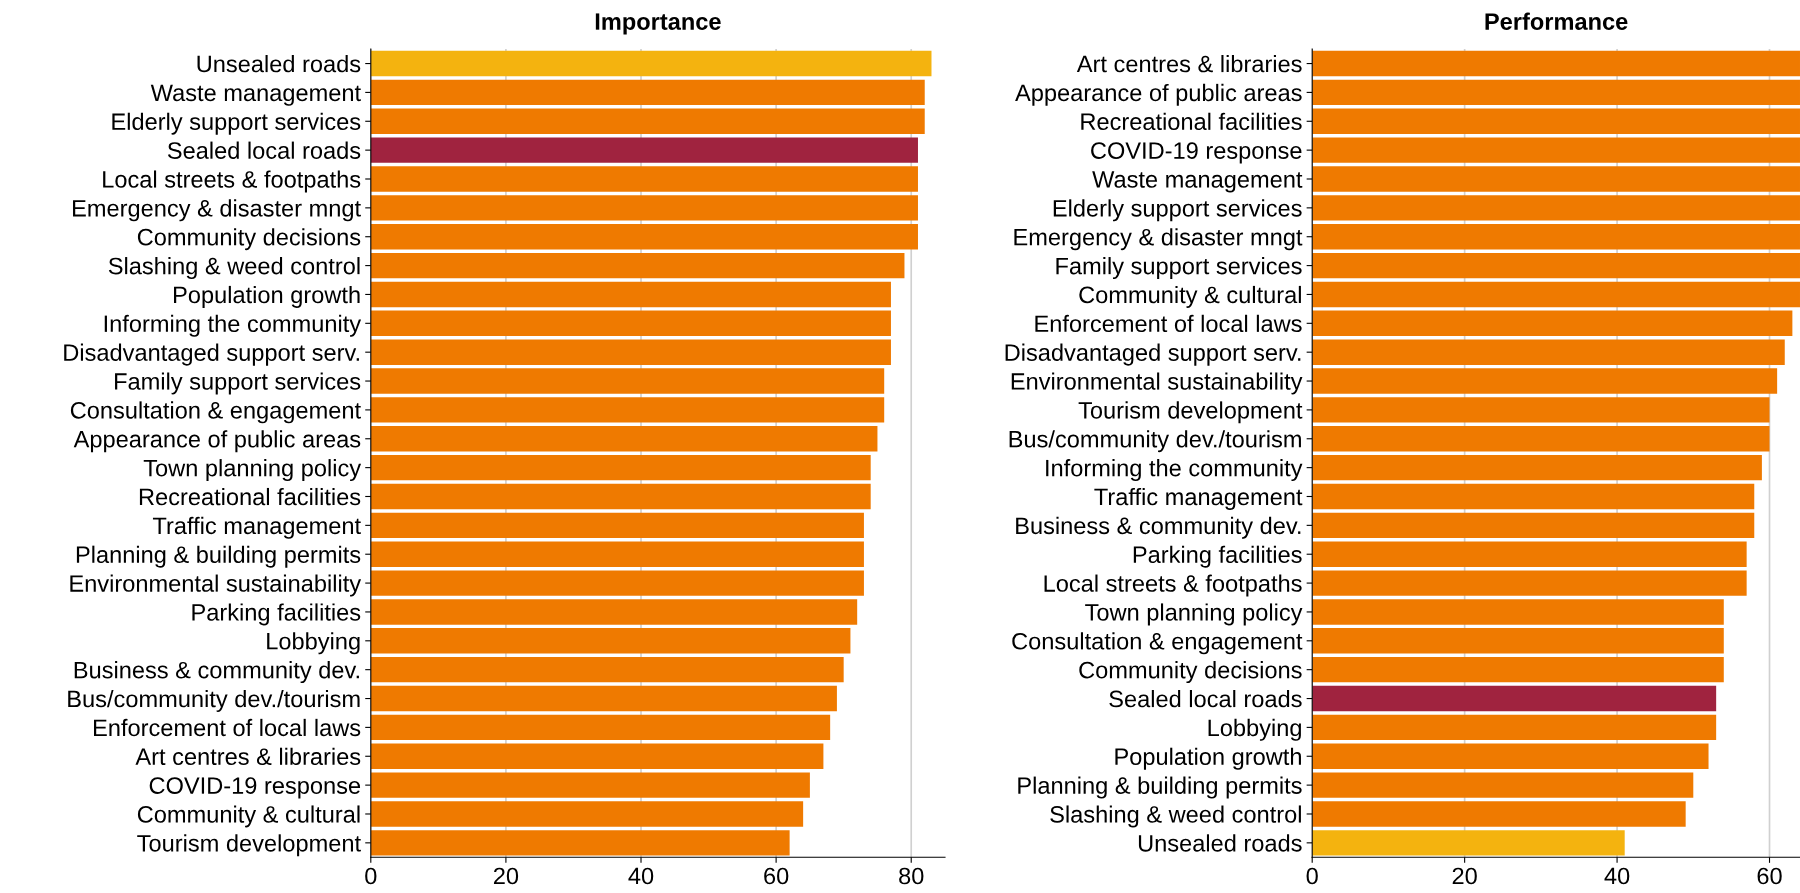 The height and width of the screenshot is (893, 1800). What do you see at coordinates (248, 756) in the screenshot?
I see `y-tick-label: Art centres & libraries` at bounding box center [248, 756].